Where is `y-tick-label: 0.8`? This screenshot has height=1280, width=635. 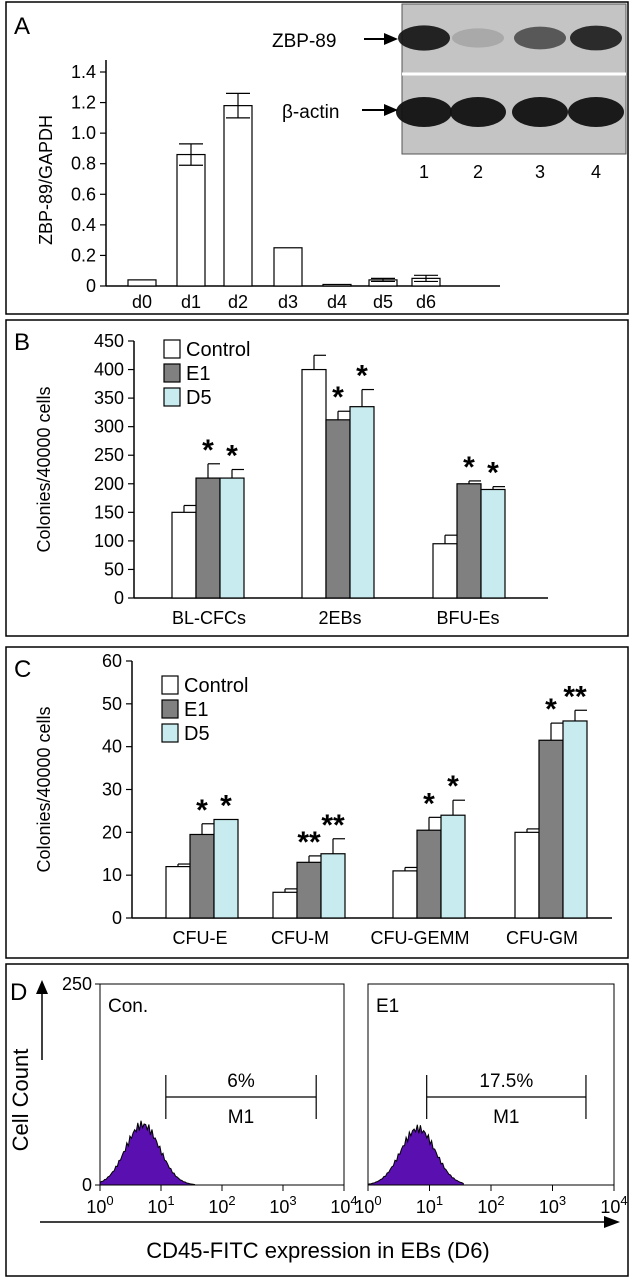 y-tick-label: 0.8 is located at coordinates (83, 164).